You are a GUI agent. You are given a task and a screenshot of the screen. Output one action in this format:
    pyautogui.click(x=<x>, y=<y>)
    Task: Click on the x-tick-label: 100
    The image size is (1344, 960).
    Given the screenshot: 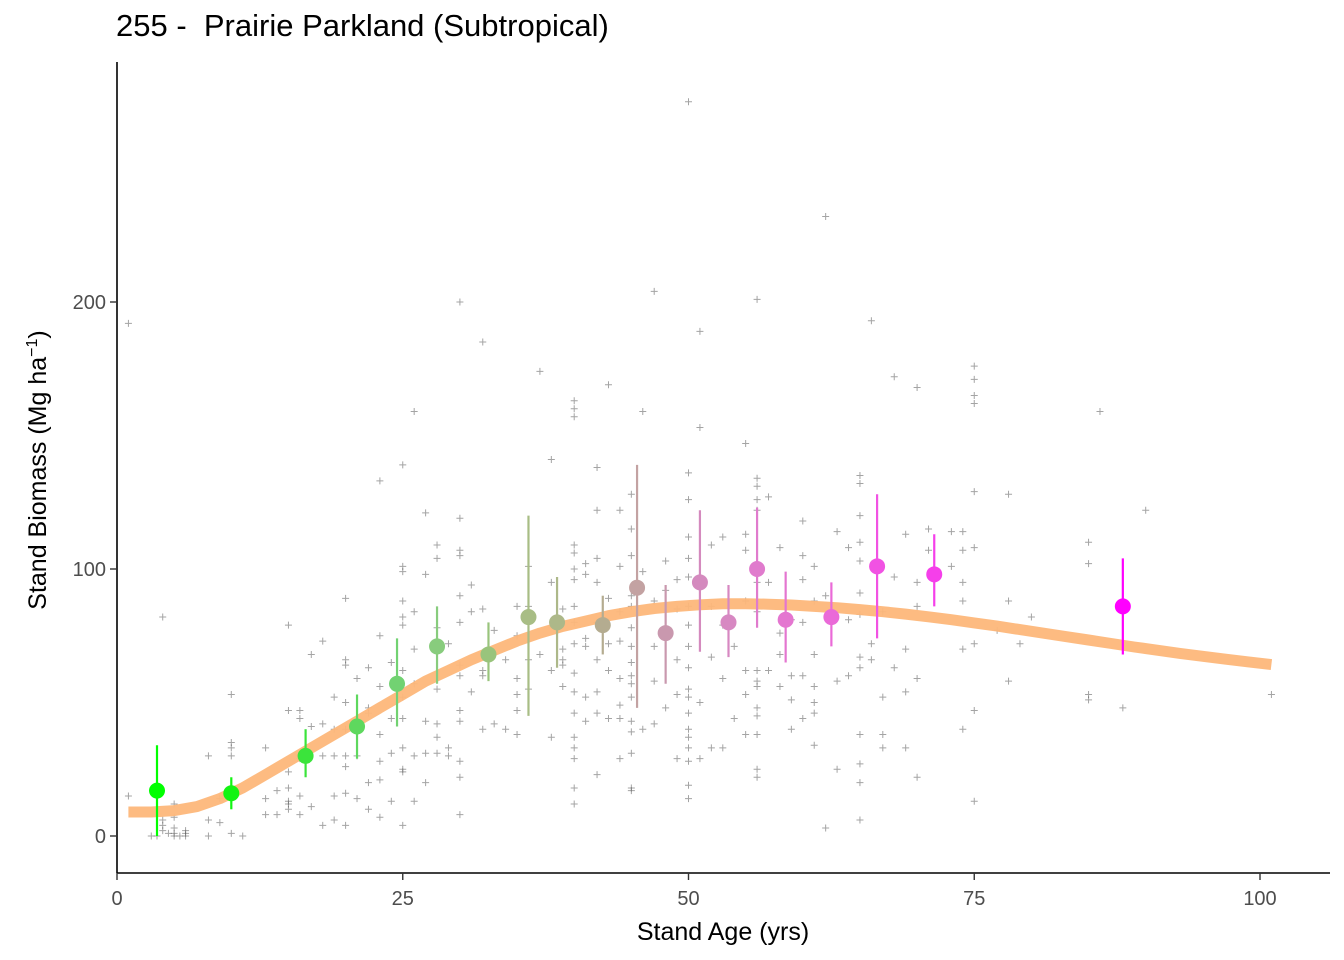 What is the action you would take?
    pyautogui.click(x=1259, y=899)
    